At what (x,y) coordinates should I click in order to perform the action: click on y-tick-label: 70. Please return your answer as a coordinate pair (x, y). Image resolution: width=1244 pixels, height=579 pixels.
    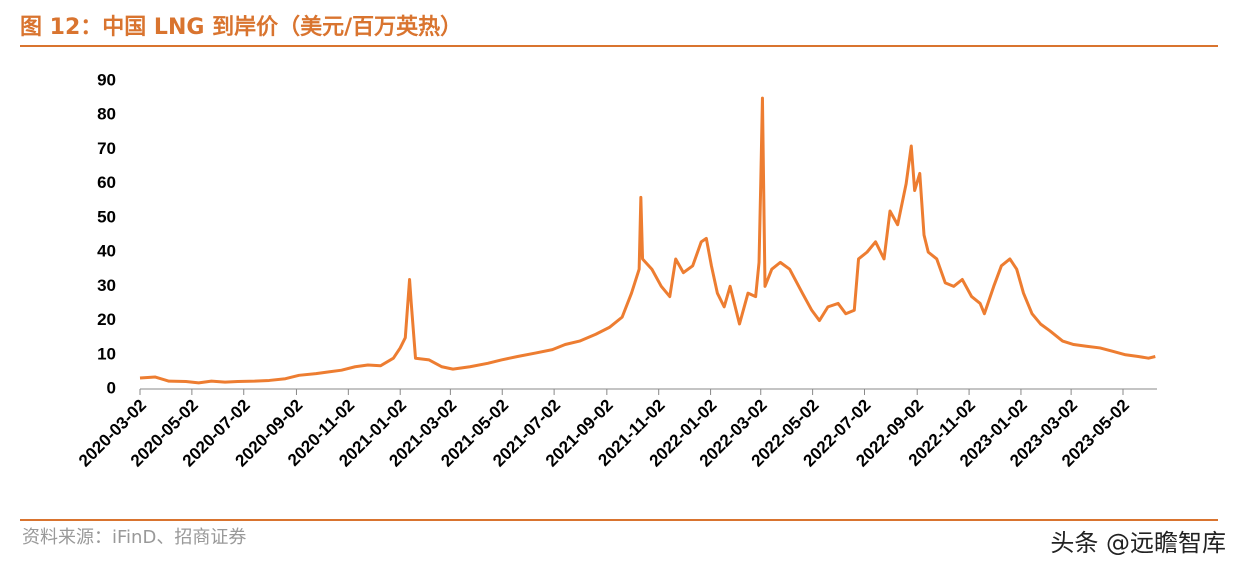
    Looking at the image, I should click on (106, 148).